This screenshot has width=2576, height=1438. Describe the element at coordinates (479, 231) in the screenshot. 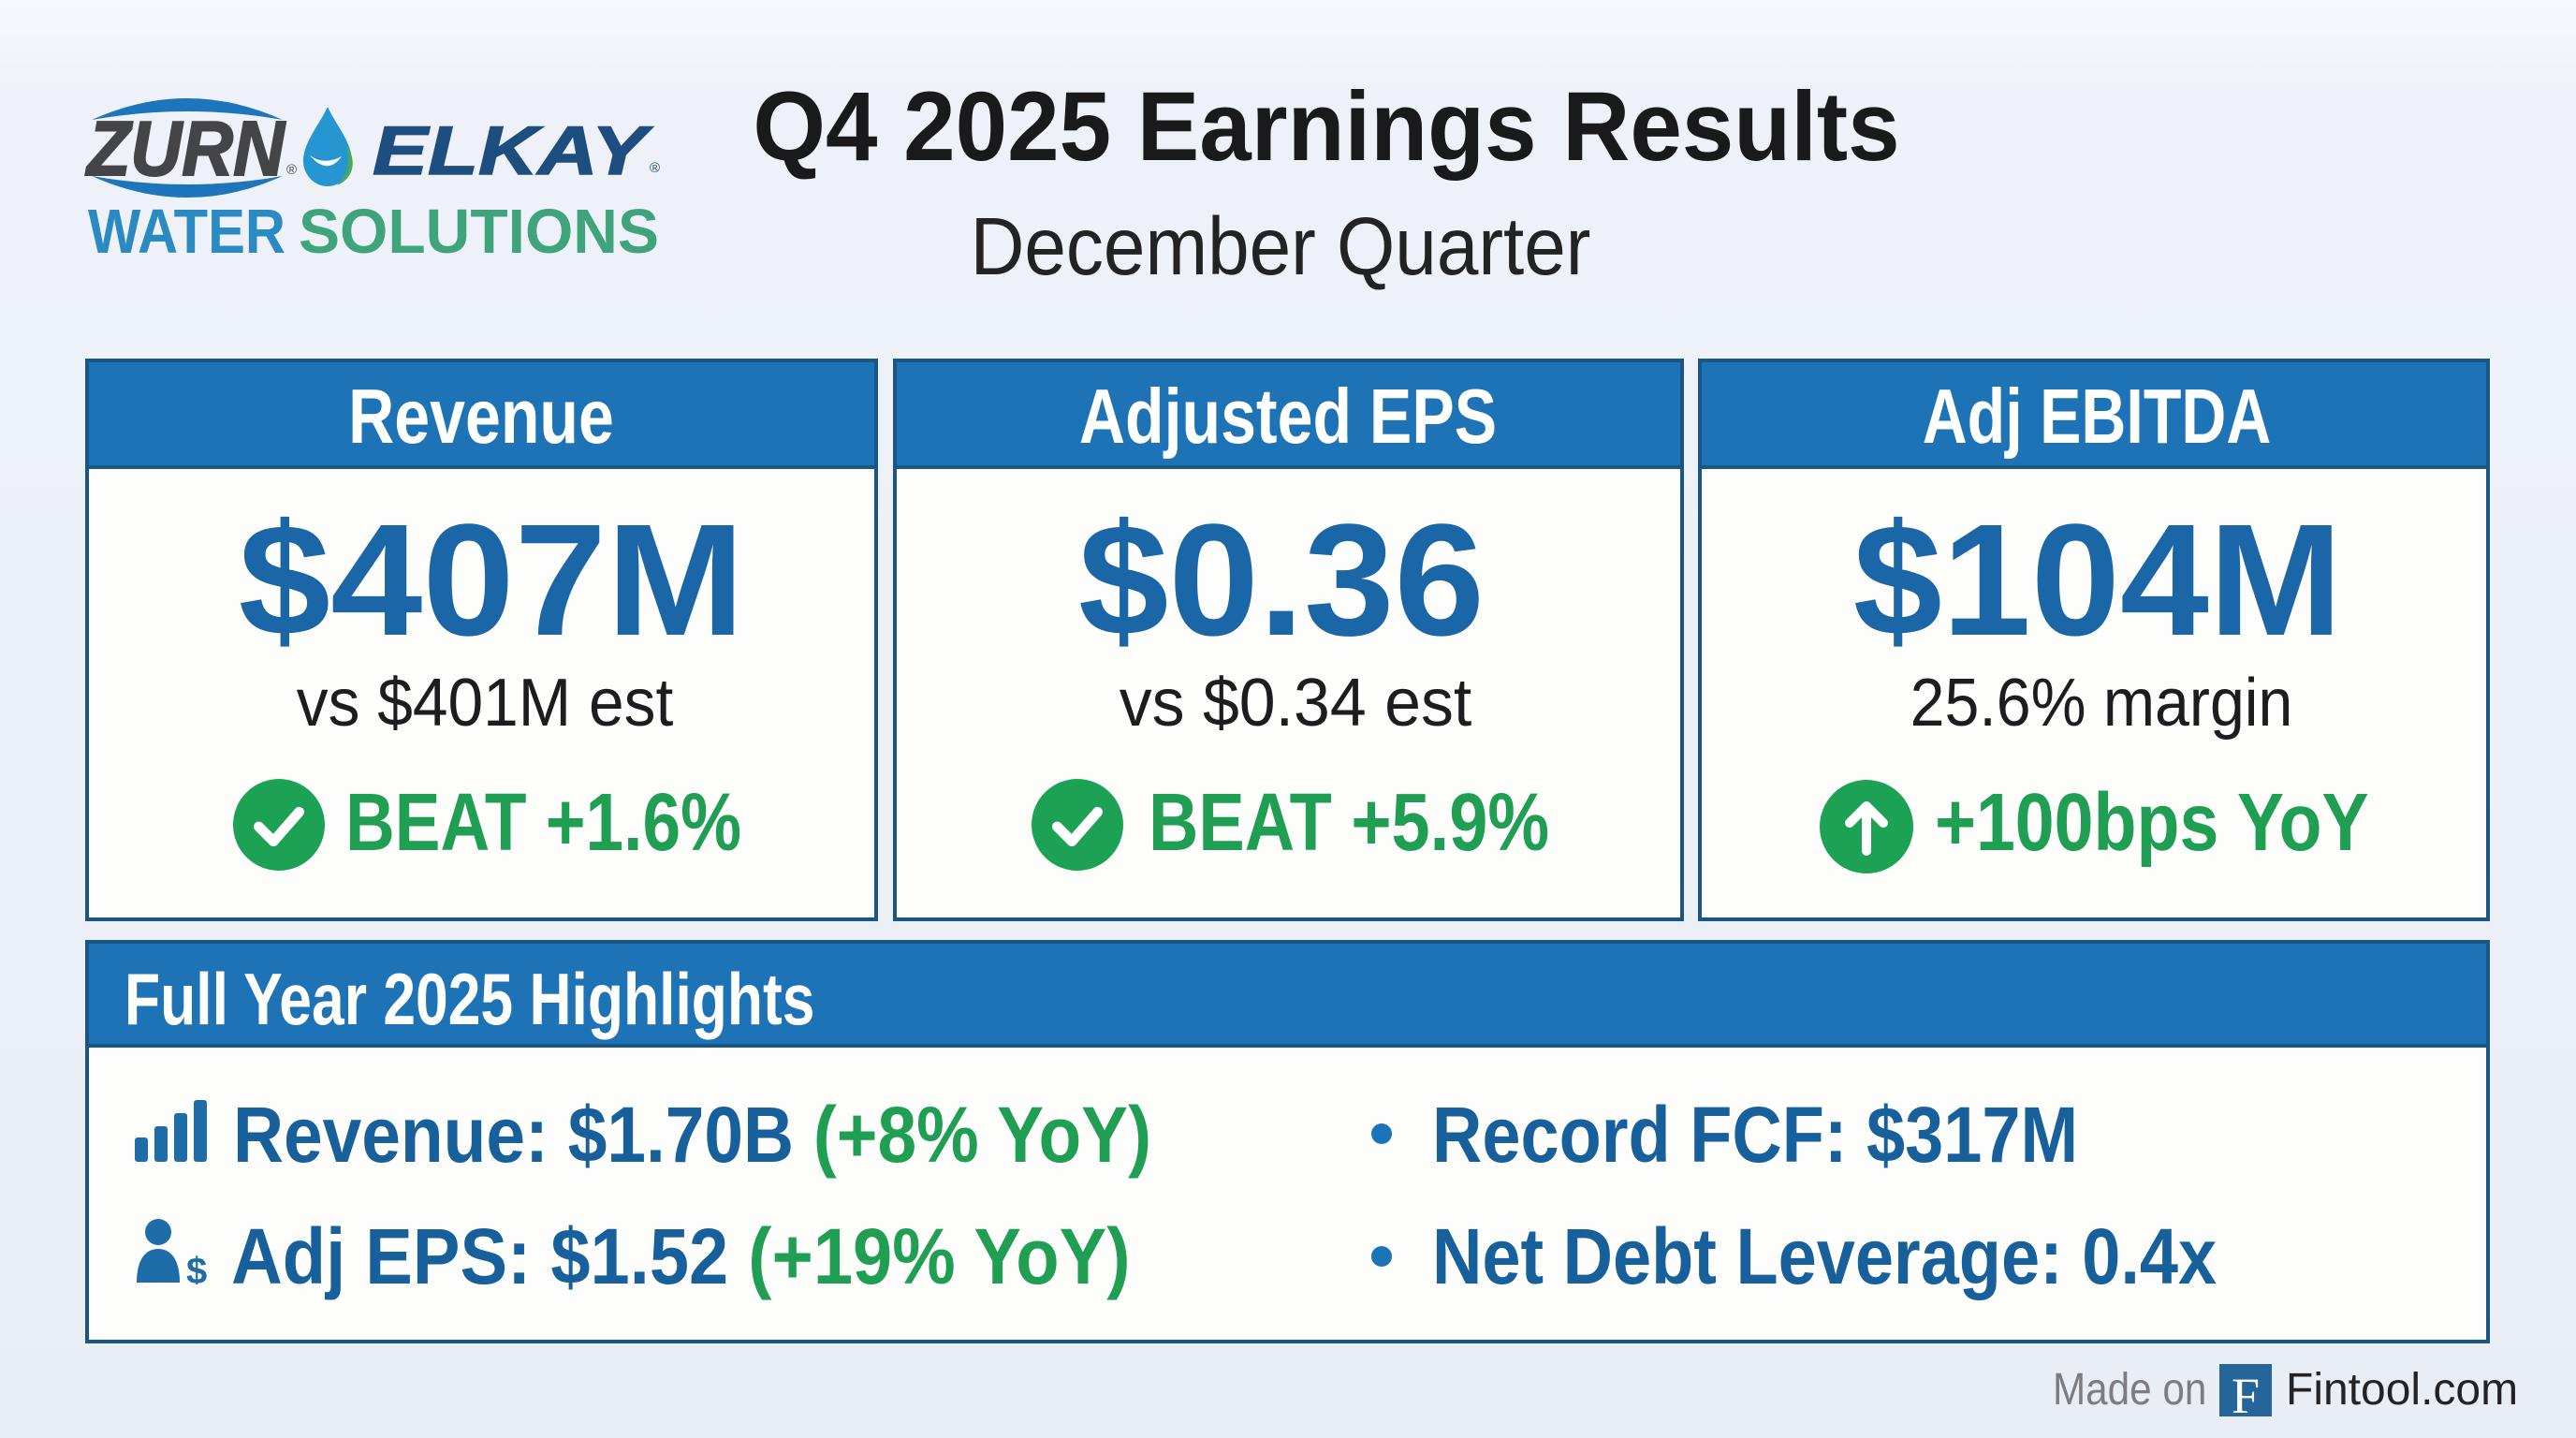

I see `svg-text: SOLUTIONS` at that location.